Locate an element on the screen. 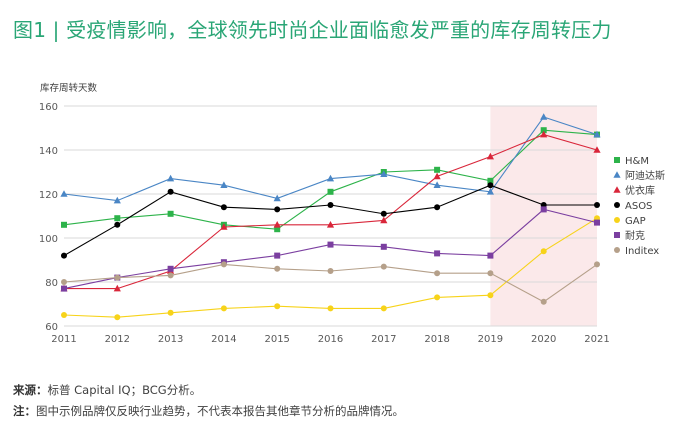 This screenshot has width=698, height=433. y-axis-label: 库存周转天数 is located at coordinates (69, 88).